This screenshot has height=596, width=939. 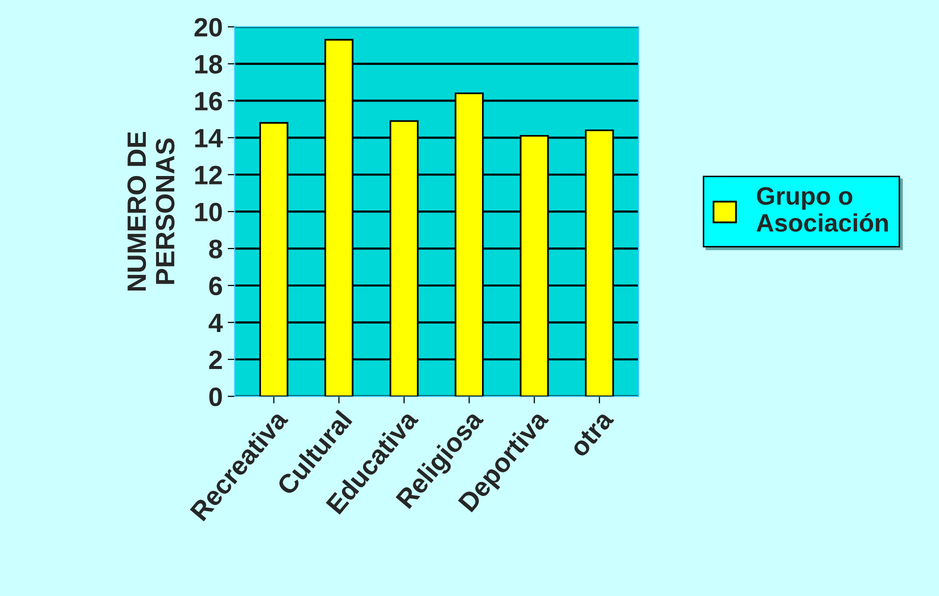 I want to click on y-tick-label: 4, so click(x=215, y=323).